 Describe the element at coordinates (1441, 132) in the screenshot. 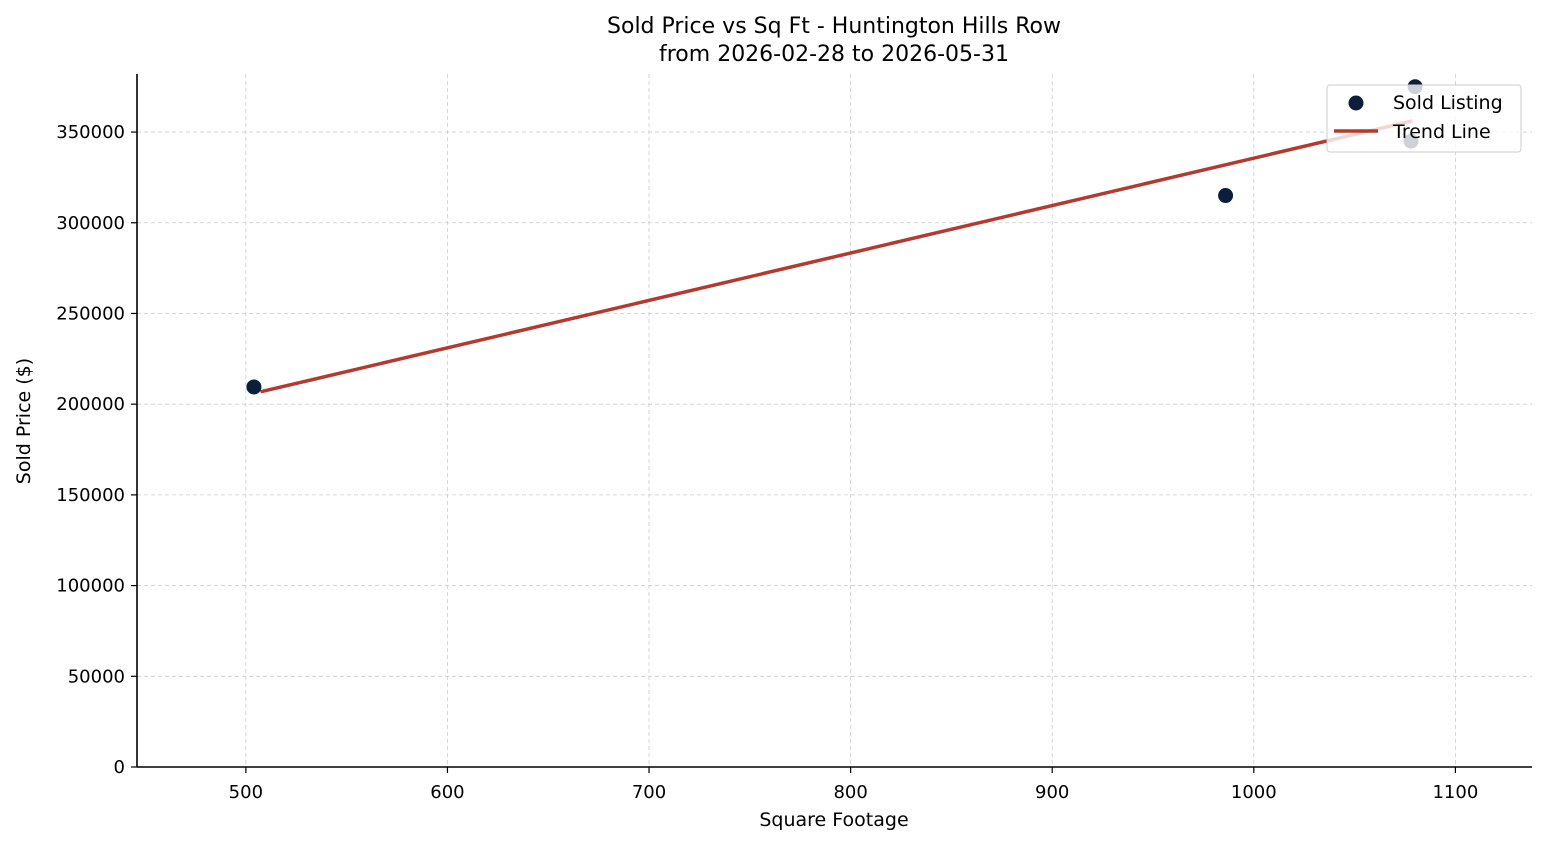

I see `legend-label-trend-line: Trend Line` at that location.